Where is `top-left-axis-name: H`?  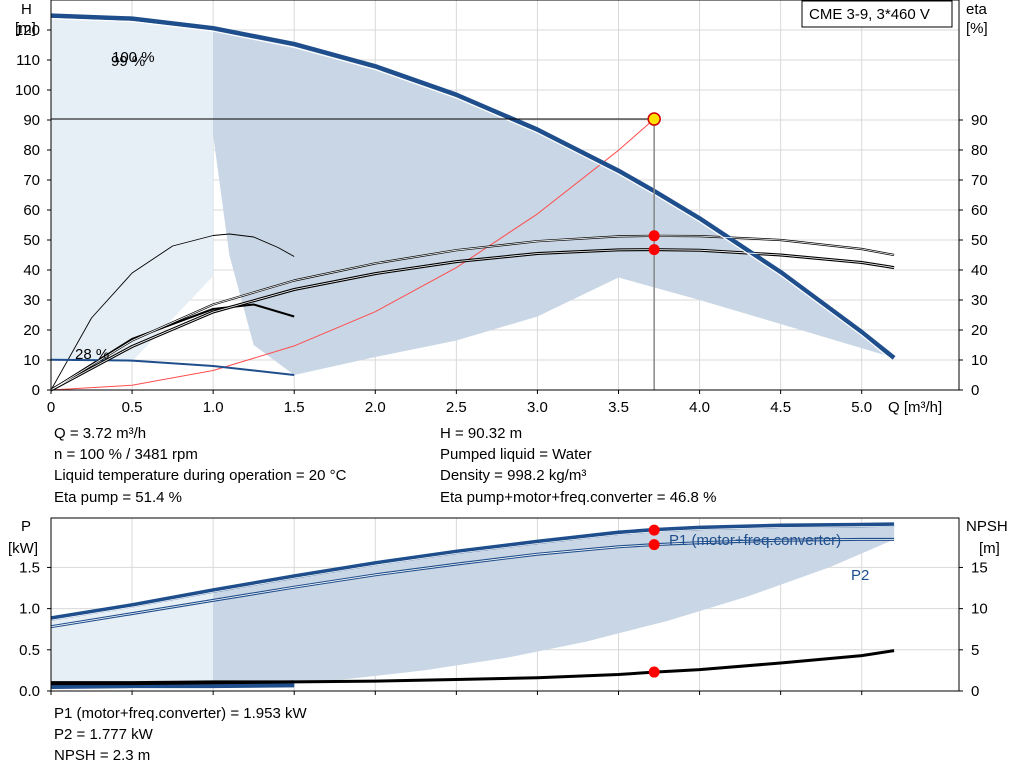
top-left-axis-name: H is located at coordinates (26, 9).